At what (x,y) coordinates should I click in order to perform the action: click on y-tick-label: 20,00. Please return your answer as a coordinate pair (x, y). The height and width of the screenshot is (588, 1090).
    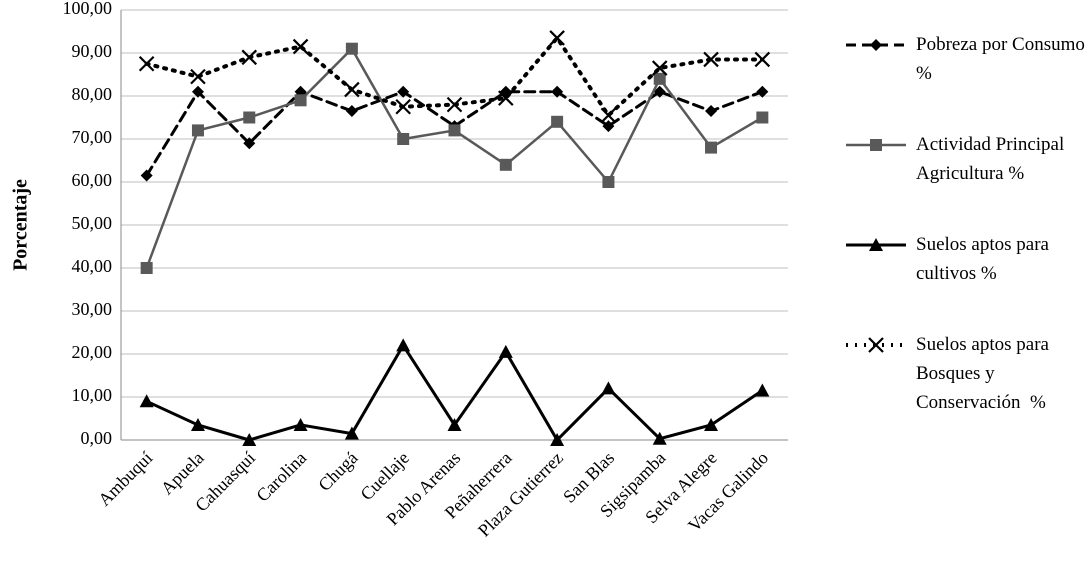
    Looking at the image, I should click on (92, 352).